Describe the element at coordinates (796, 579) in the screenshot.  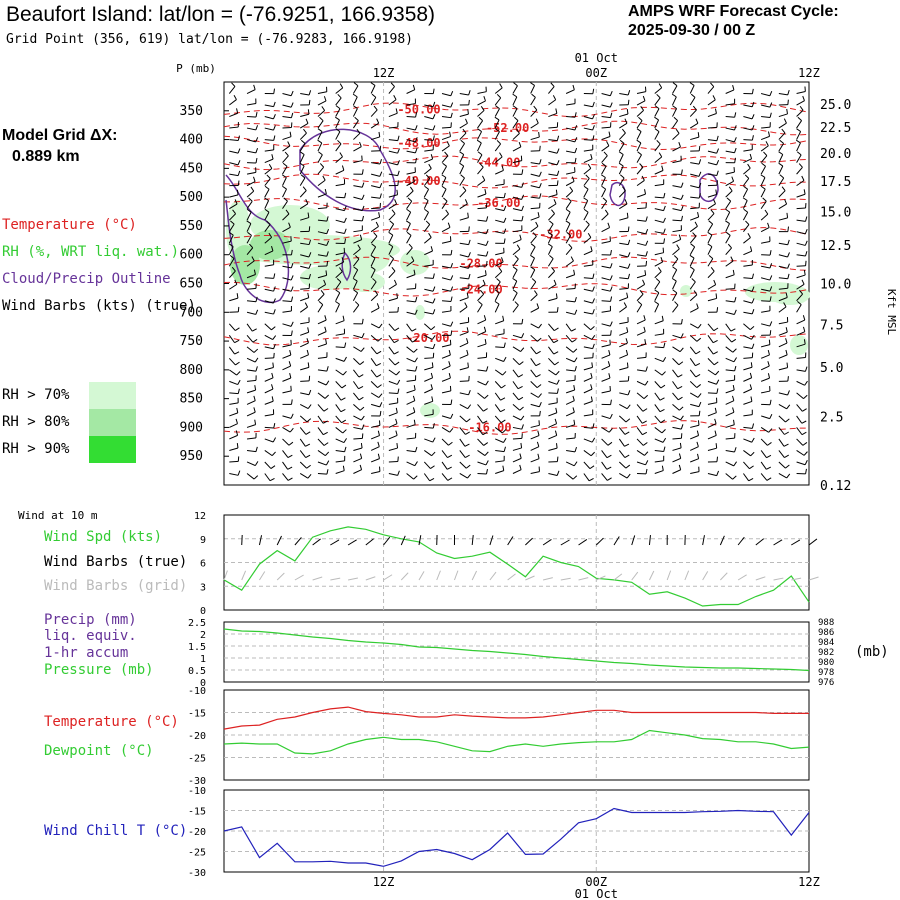
I see `wind-barb-grid` at that location.